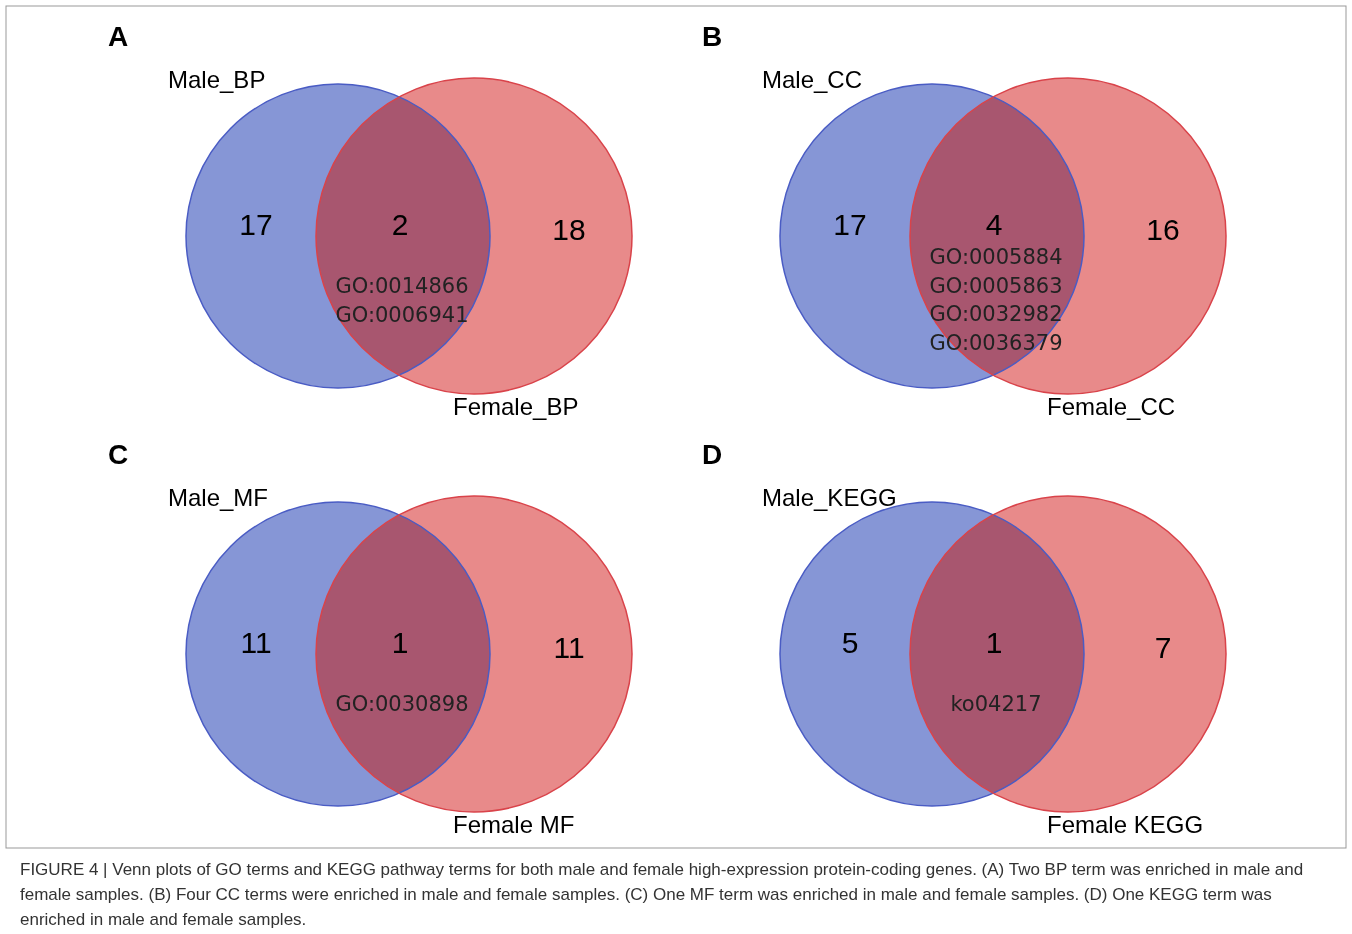 The image size is (1352, 934). Describe the element at coordinates (996, 285) in the screenshot. I see `text: GO:0005863` at that location.